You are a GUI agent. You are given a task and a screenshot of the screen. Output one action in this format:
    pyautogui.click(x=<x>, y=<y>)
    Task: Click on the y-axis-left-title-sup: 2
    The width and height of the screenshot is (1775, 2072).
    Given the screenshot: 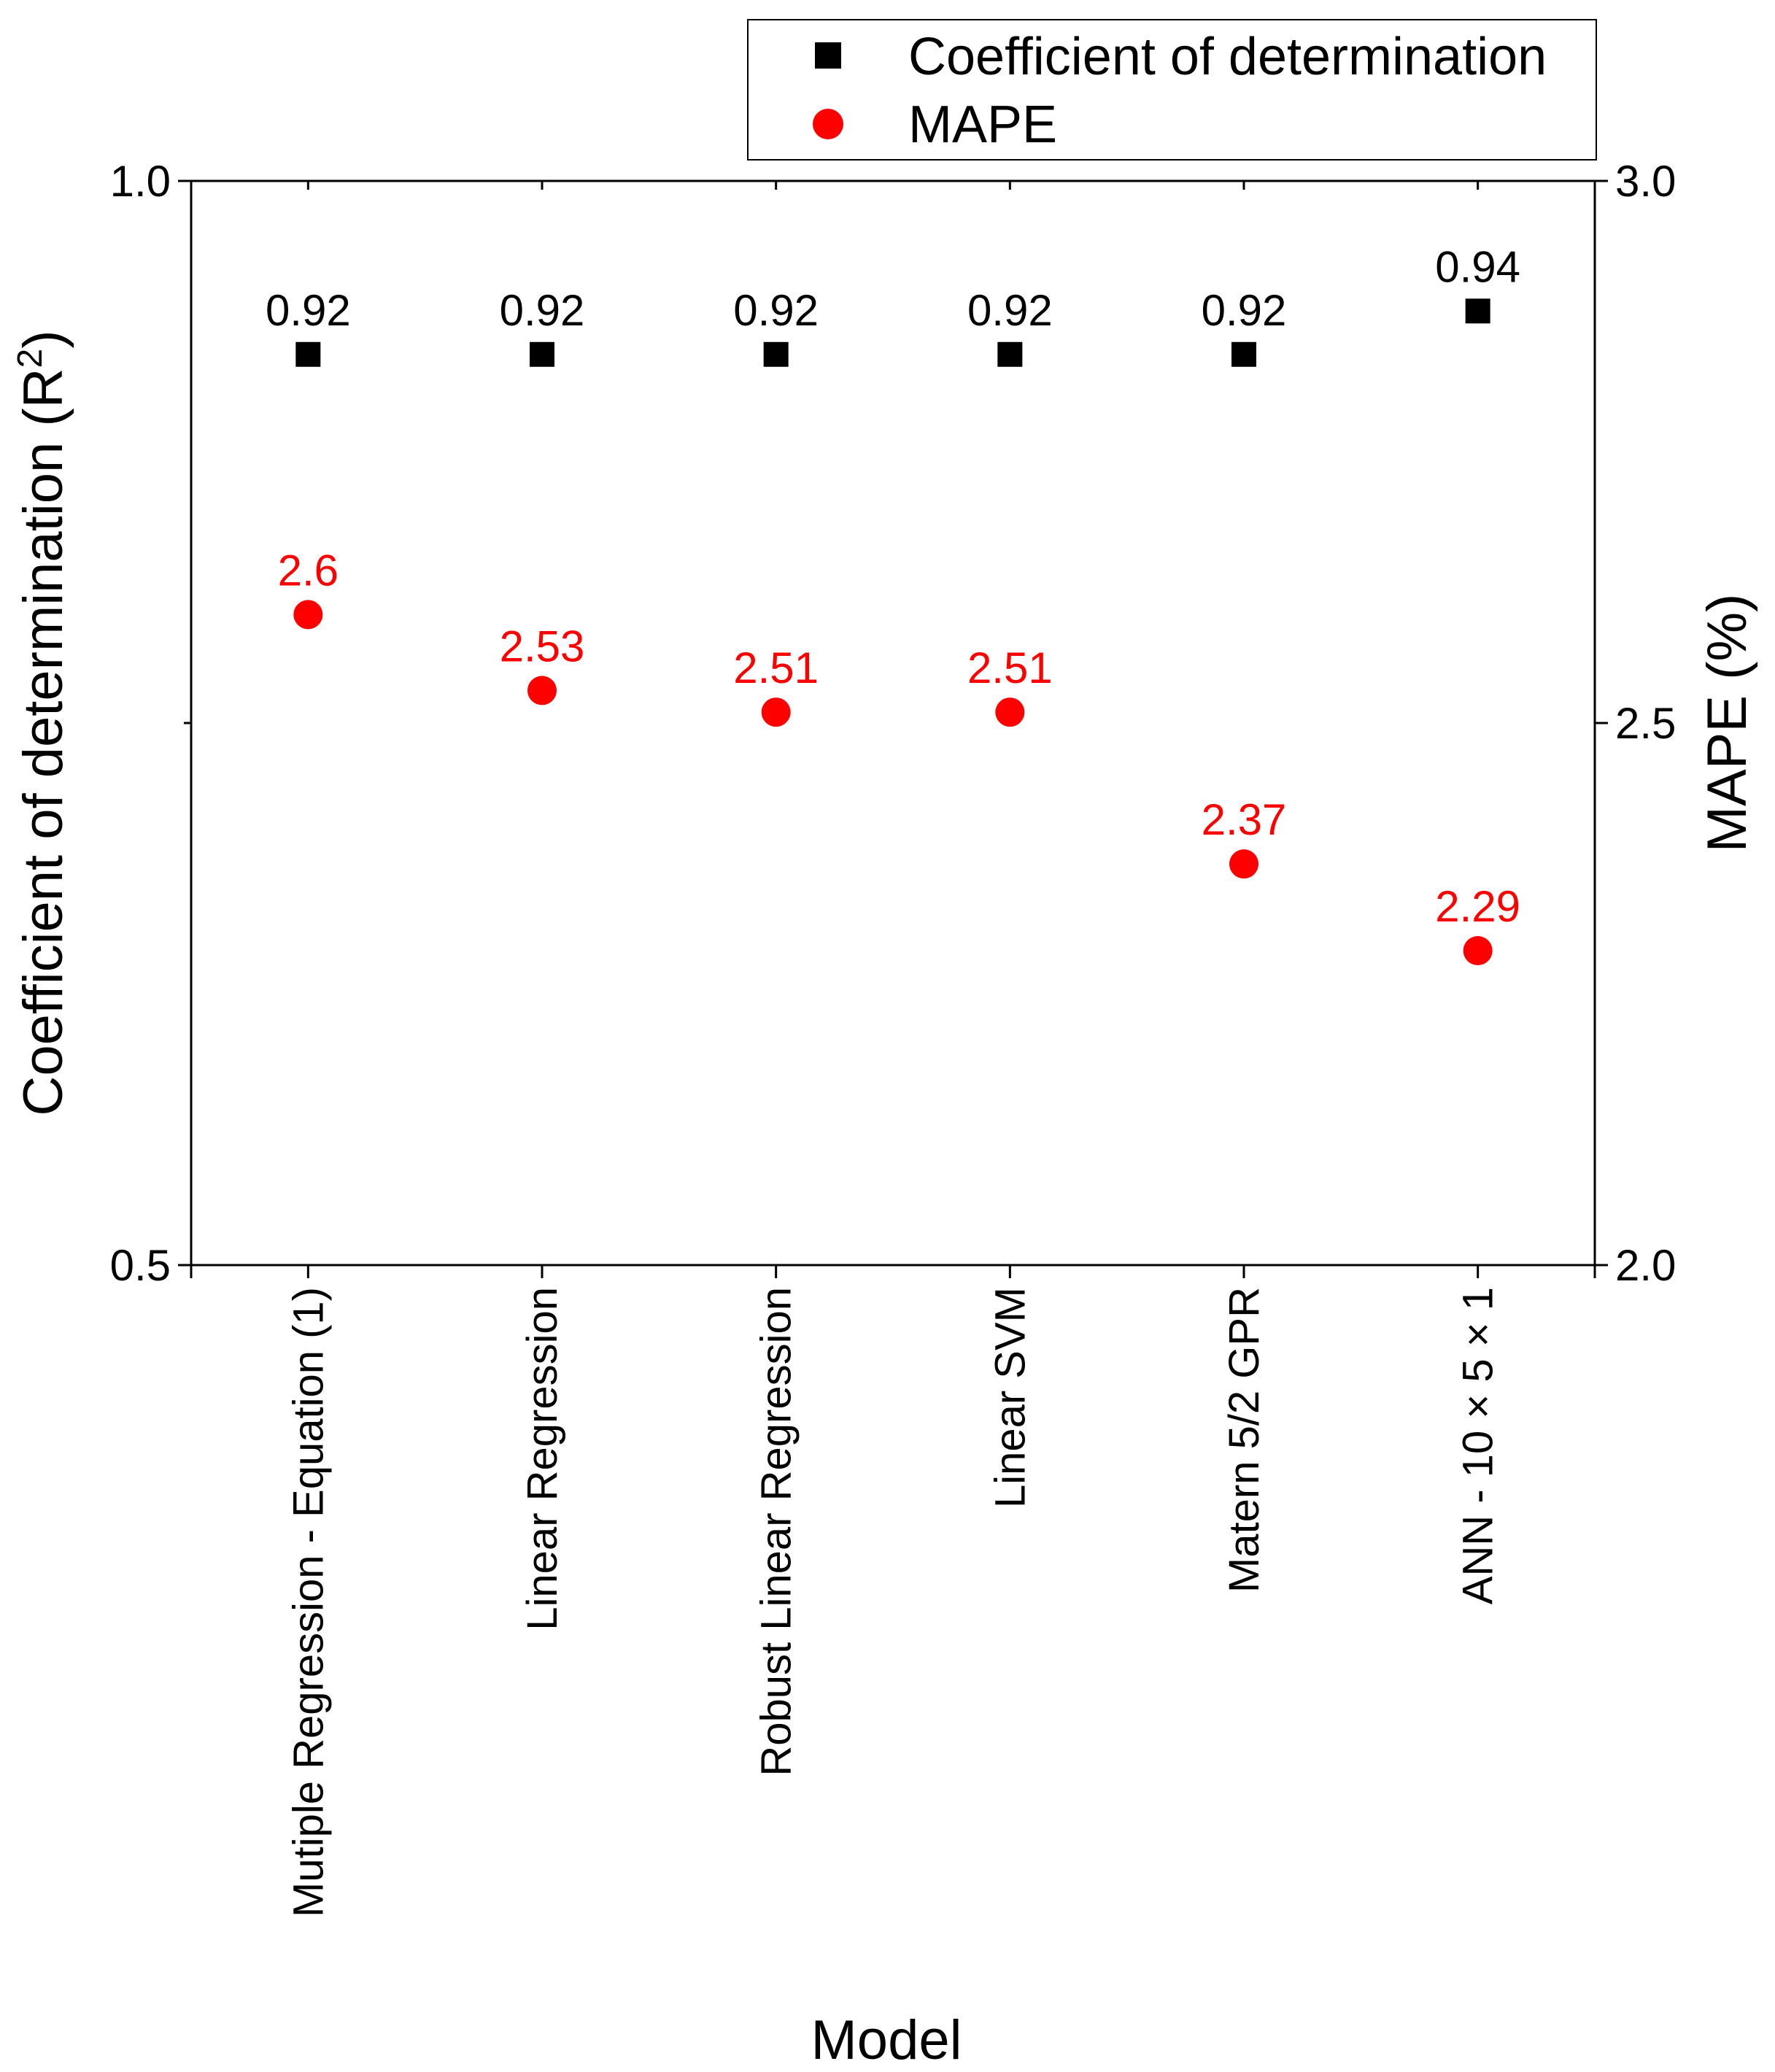 What is the action you would take?
    pyautogui.click(x=30, y=358)
    